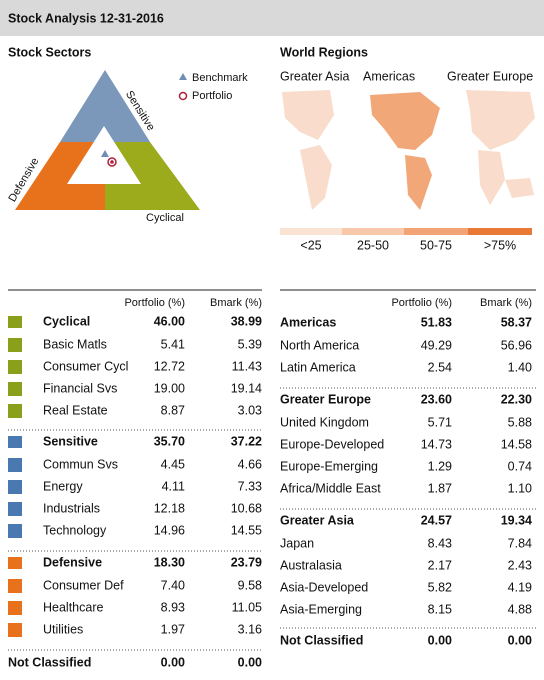 The width and height of the screenshot is (544, 680). Describe the element at coordinates (520, 587) in the screenshot. I see `row-bmark: 4.19` at that location.